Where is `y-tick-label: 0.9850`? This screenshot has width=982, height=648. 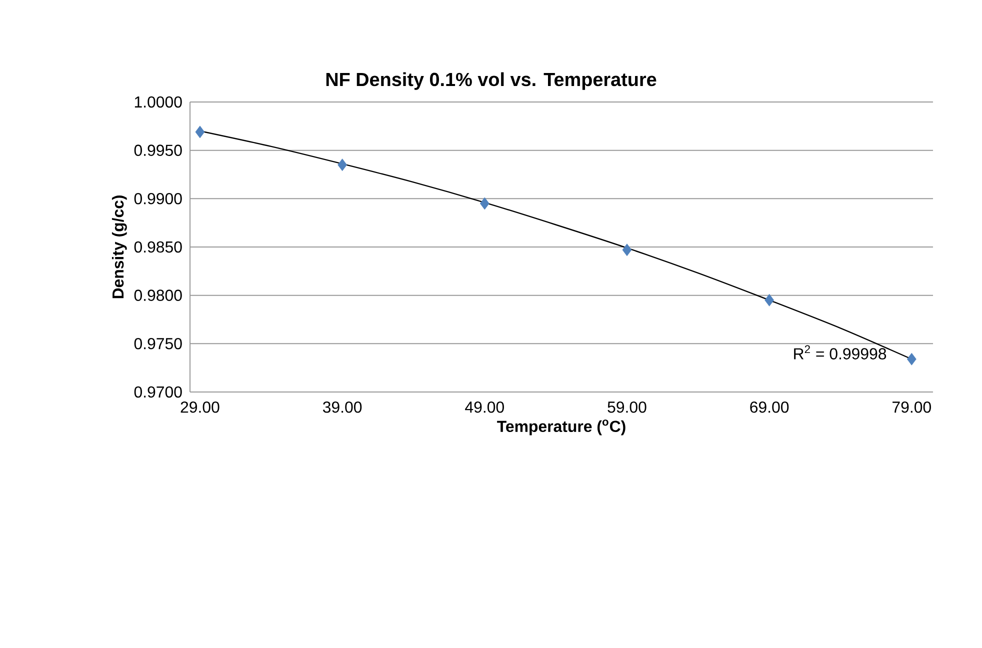
y-tick-label: 0.9850 is located at coordinates (158, 247).